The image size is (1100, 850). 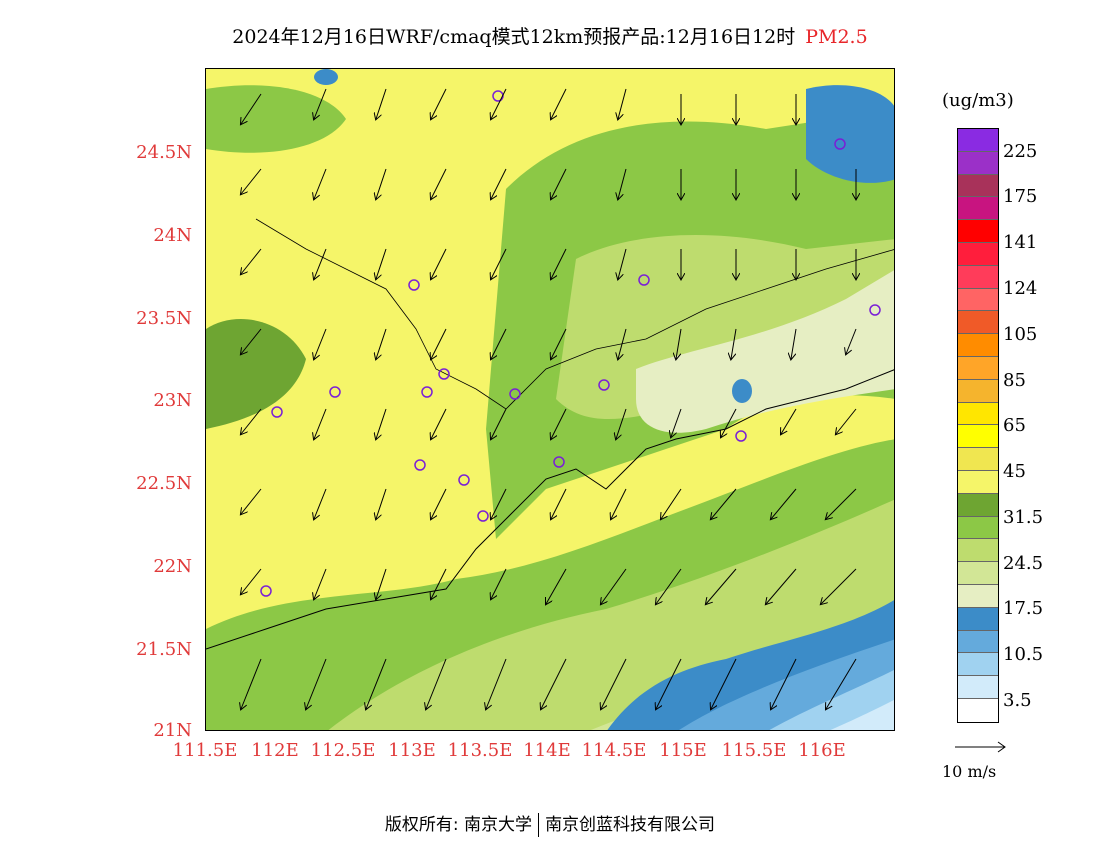 I want to click on legend-label: 10.5, so click(x=1023, y=654).